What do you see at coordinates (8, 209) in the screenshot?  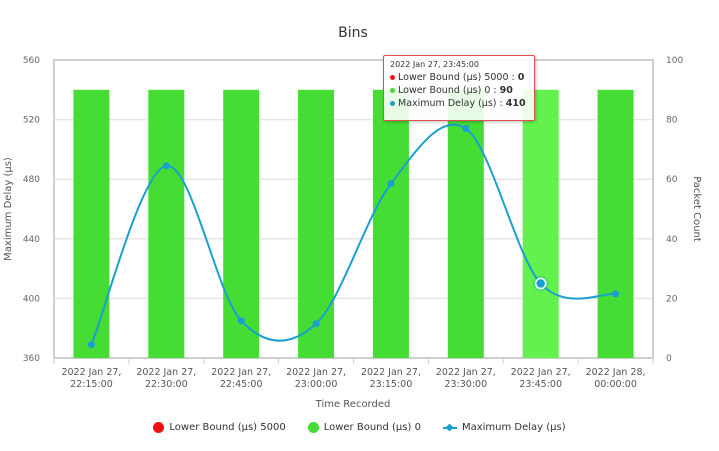 I see `y-axis-title: Maximum Delay (µs)` at bounding box center [8, 209].